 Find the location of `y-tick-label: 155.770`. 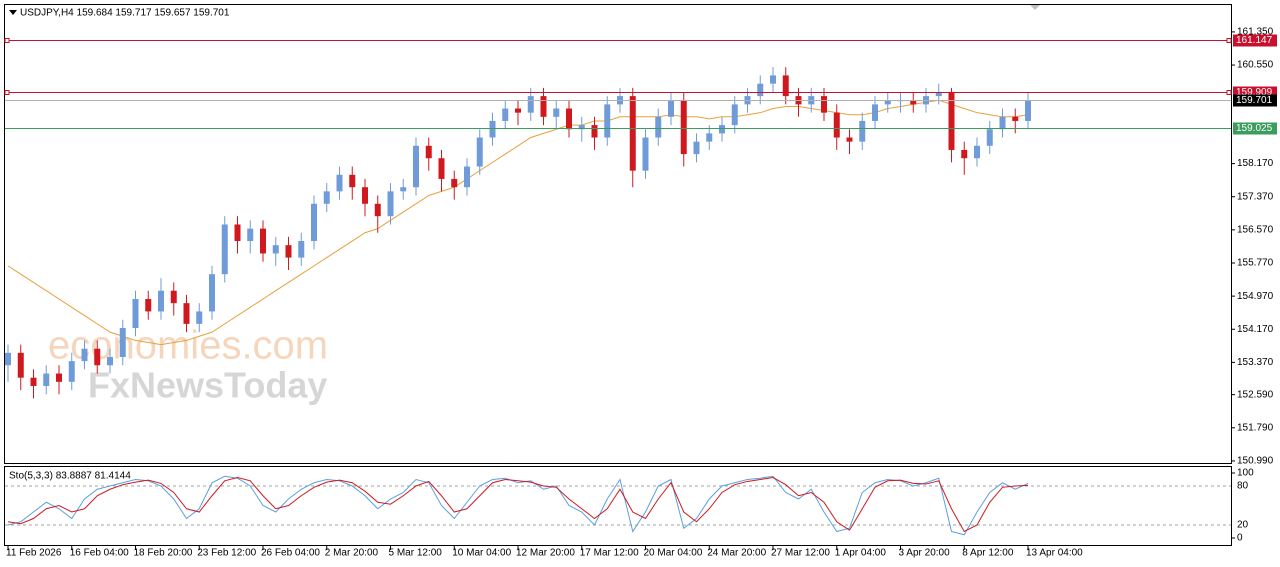

y-tick-label: 155.770 is located at coordinates (1255, 263).